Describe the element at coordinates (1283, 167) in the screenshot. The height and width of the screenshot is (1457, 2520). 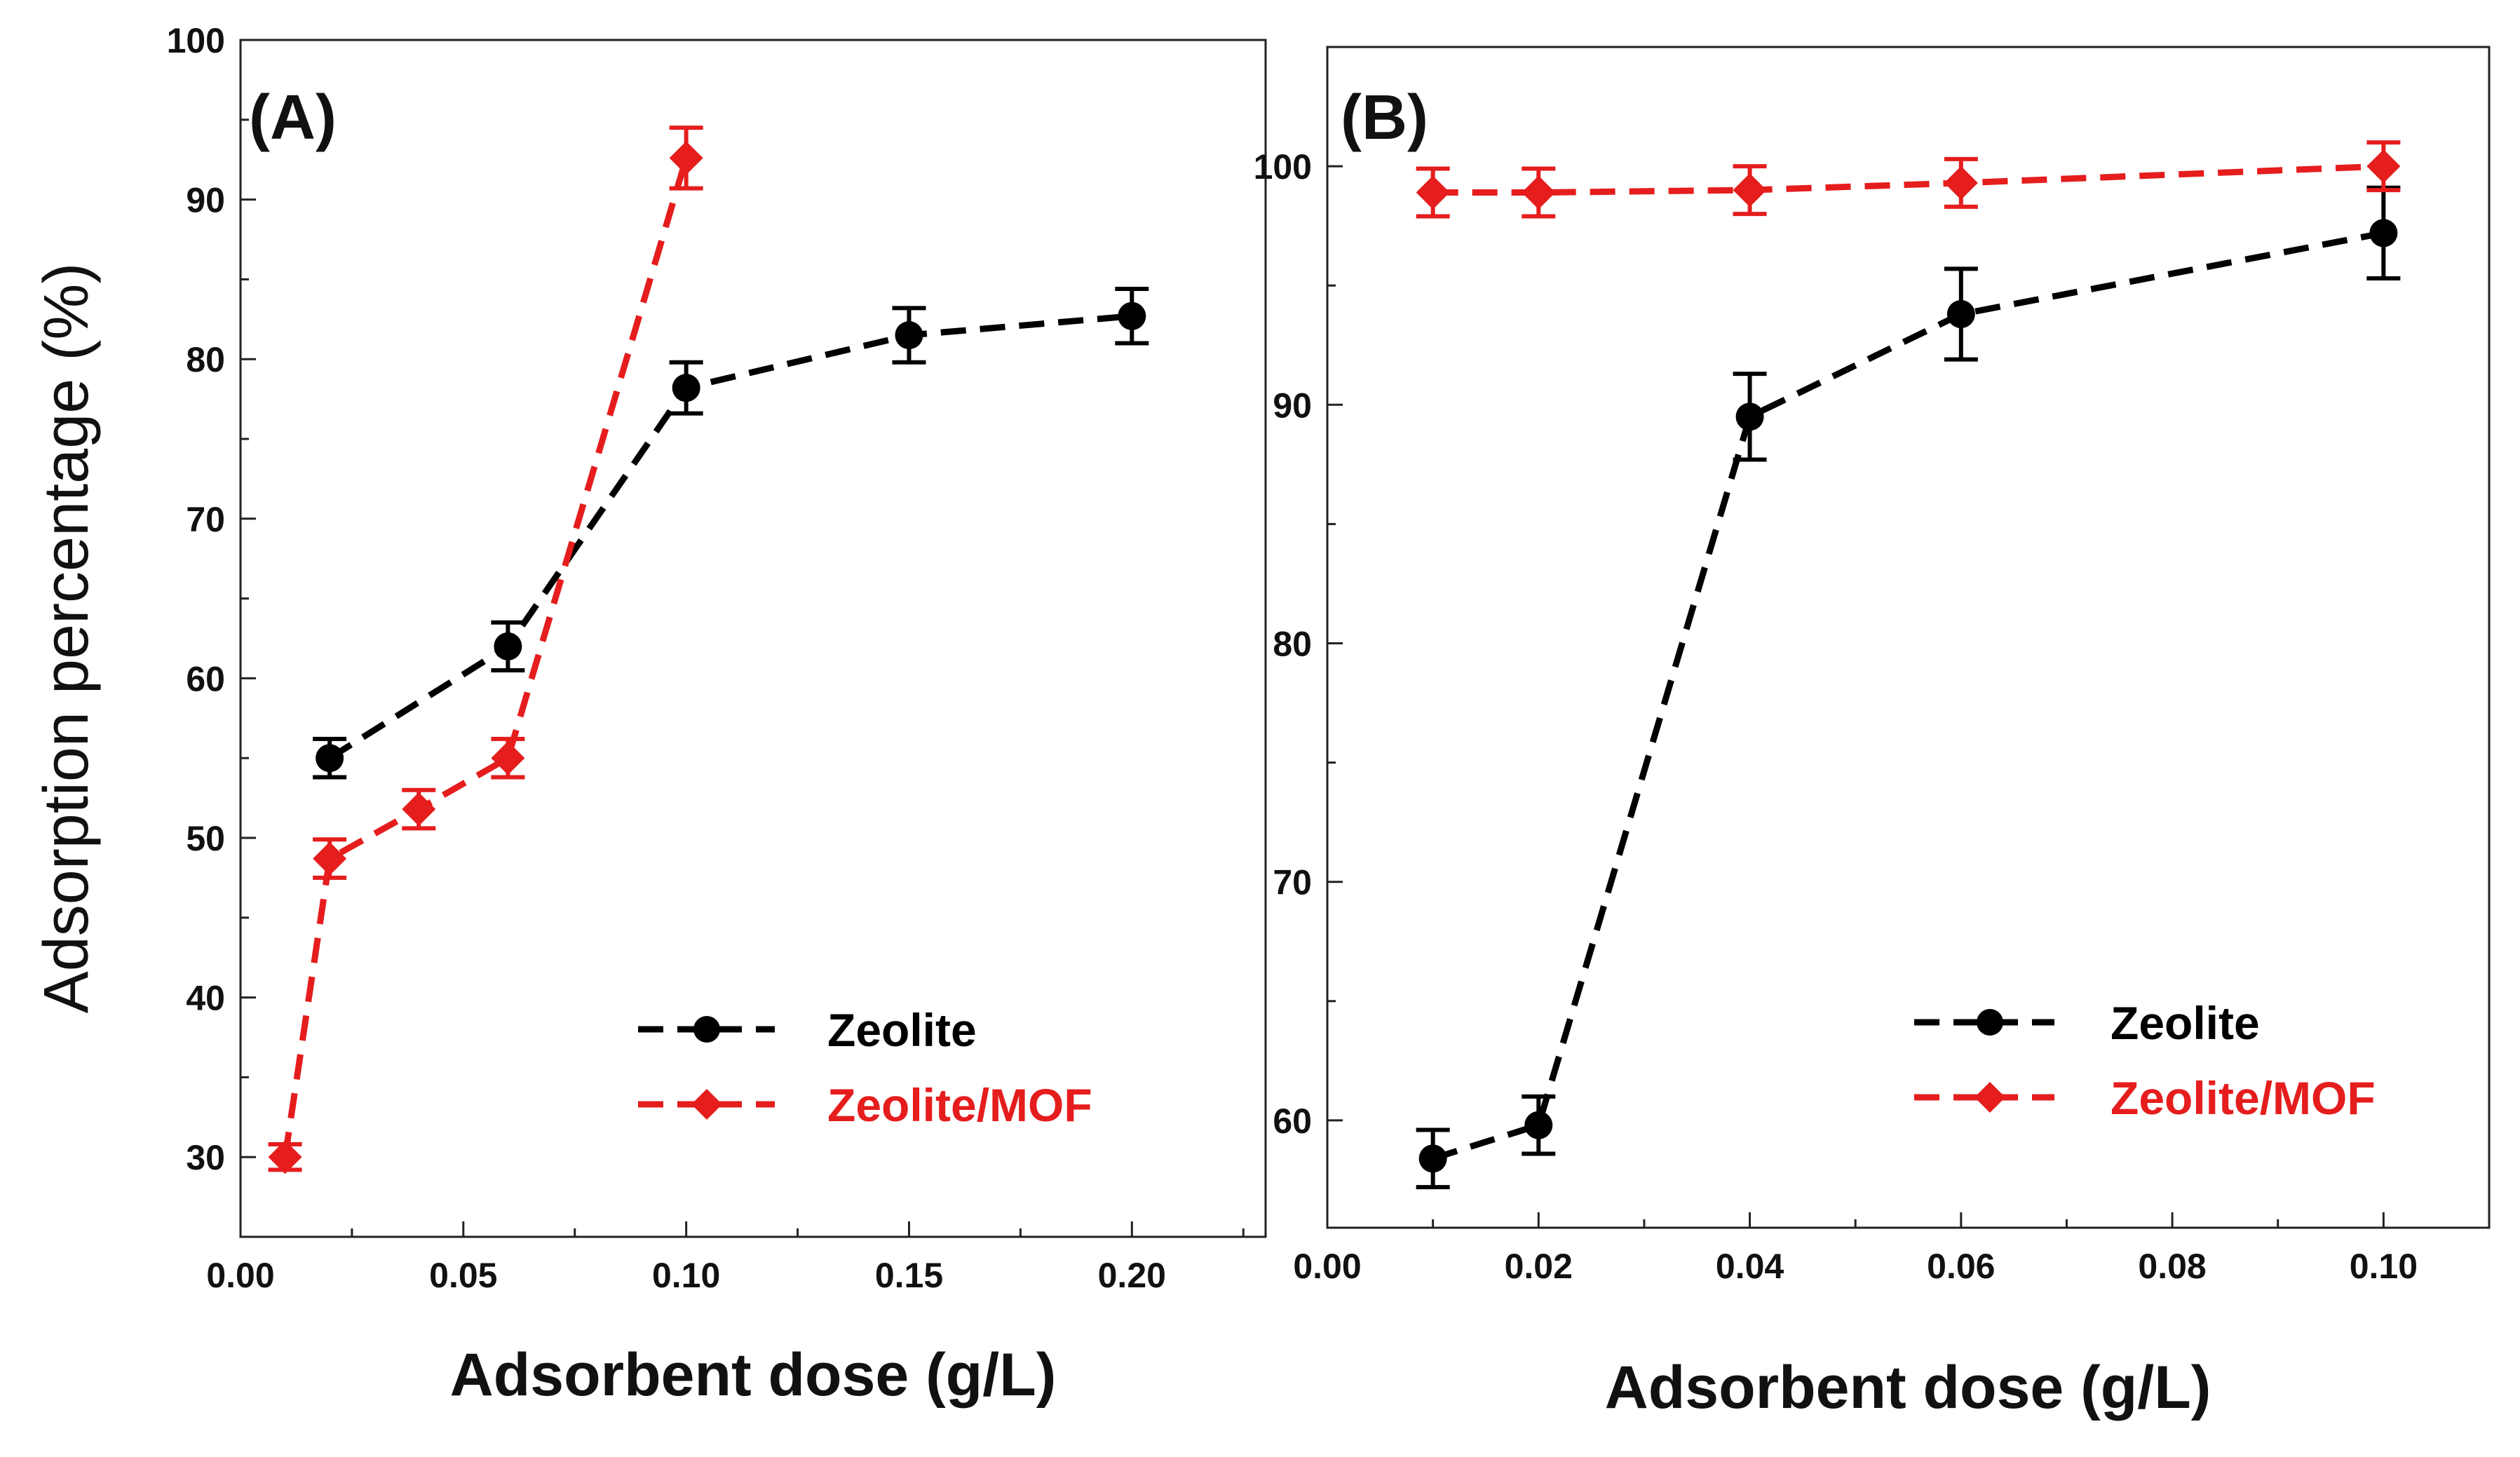
I see `panel-b-ytick-label: 100` at that location.